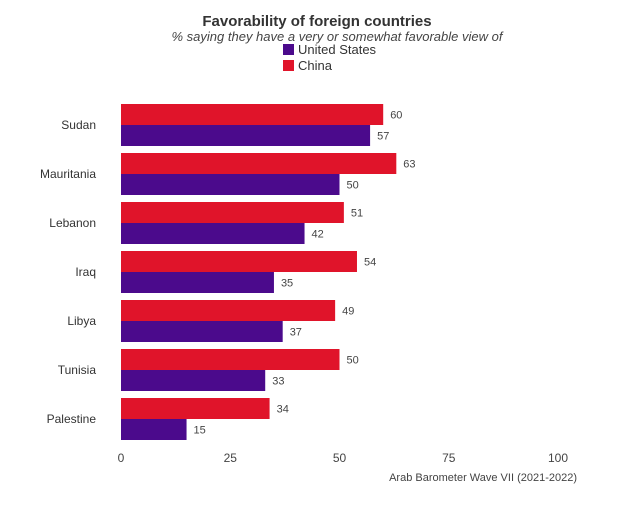 This screenshot has width=635, height=507. Describe the element at coordinates (383, 137) in the screenshot. I see `value-label-us-sudan: 57` at that location.